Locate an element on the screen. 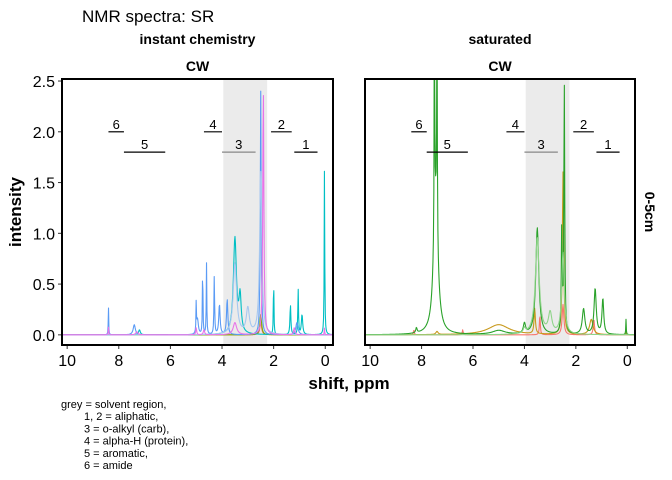  y-tick-label: 1.0 is located at coordinates (44, 234).